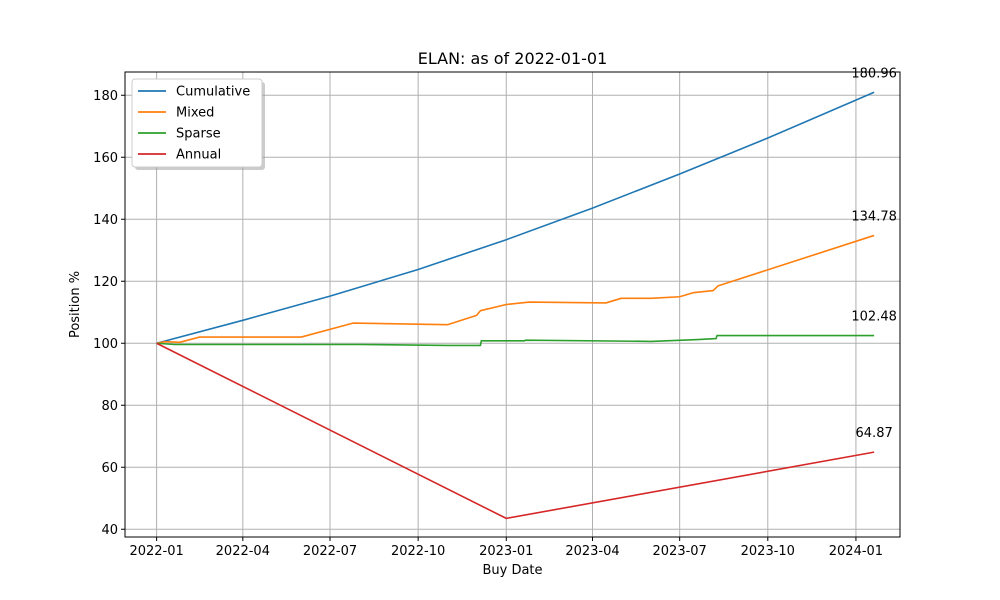  Describe the element at coordinates (198, 155) in the screenshot. I see `legend-label-annual: Annual` at that location.